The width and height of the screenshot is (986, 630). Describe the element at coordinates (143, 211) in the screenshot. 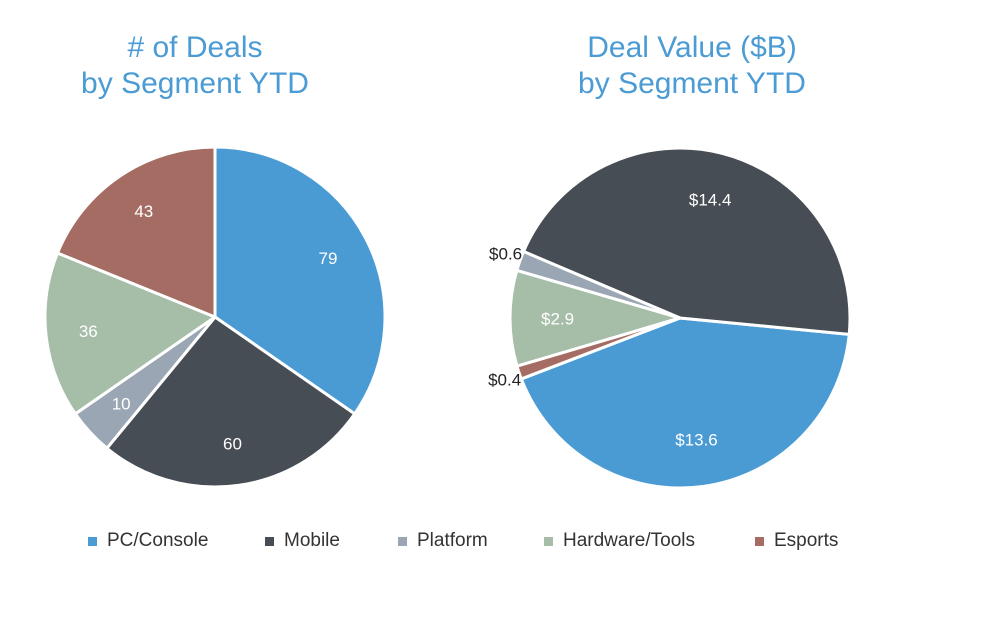

I see `deals-data-label-esports: 43` at that location.